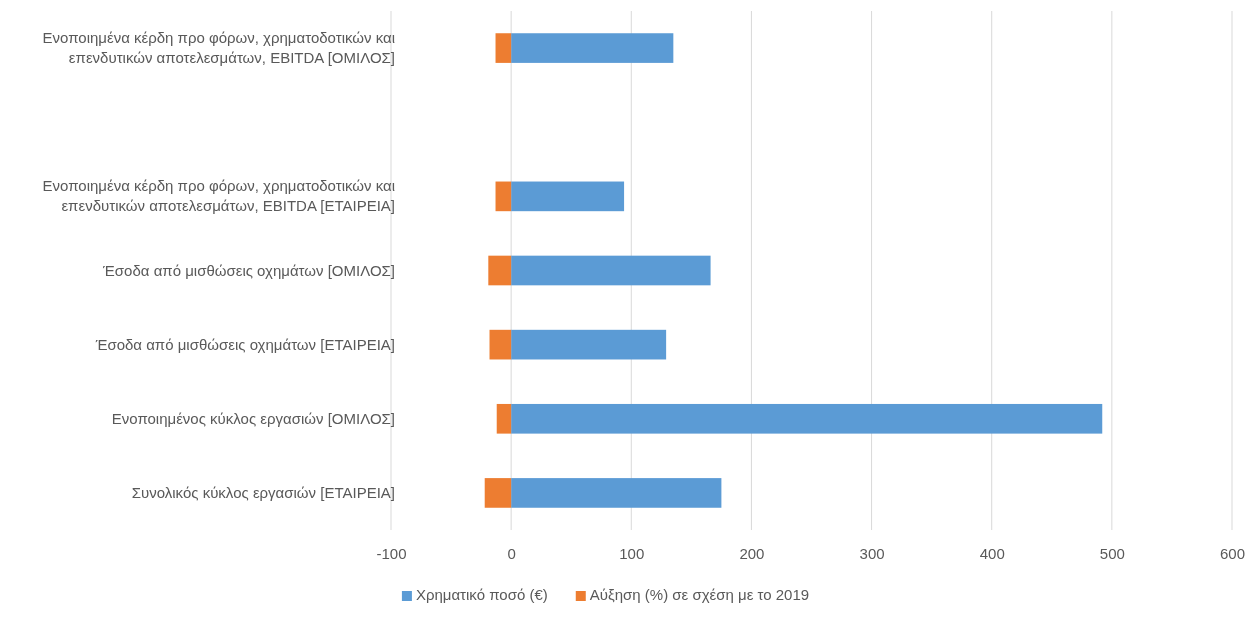 Image resolution: width=1251 pixels, height=620 pixels. I want to click on x-tick-label: 400, so click(992, 553).